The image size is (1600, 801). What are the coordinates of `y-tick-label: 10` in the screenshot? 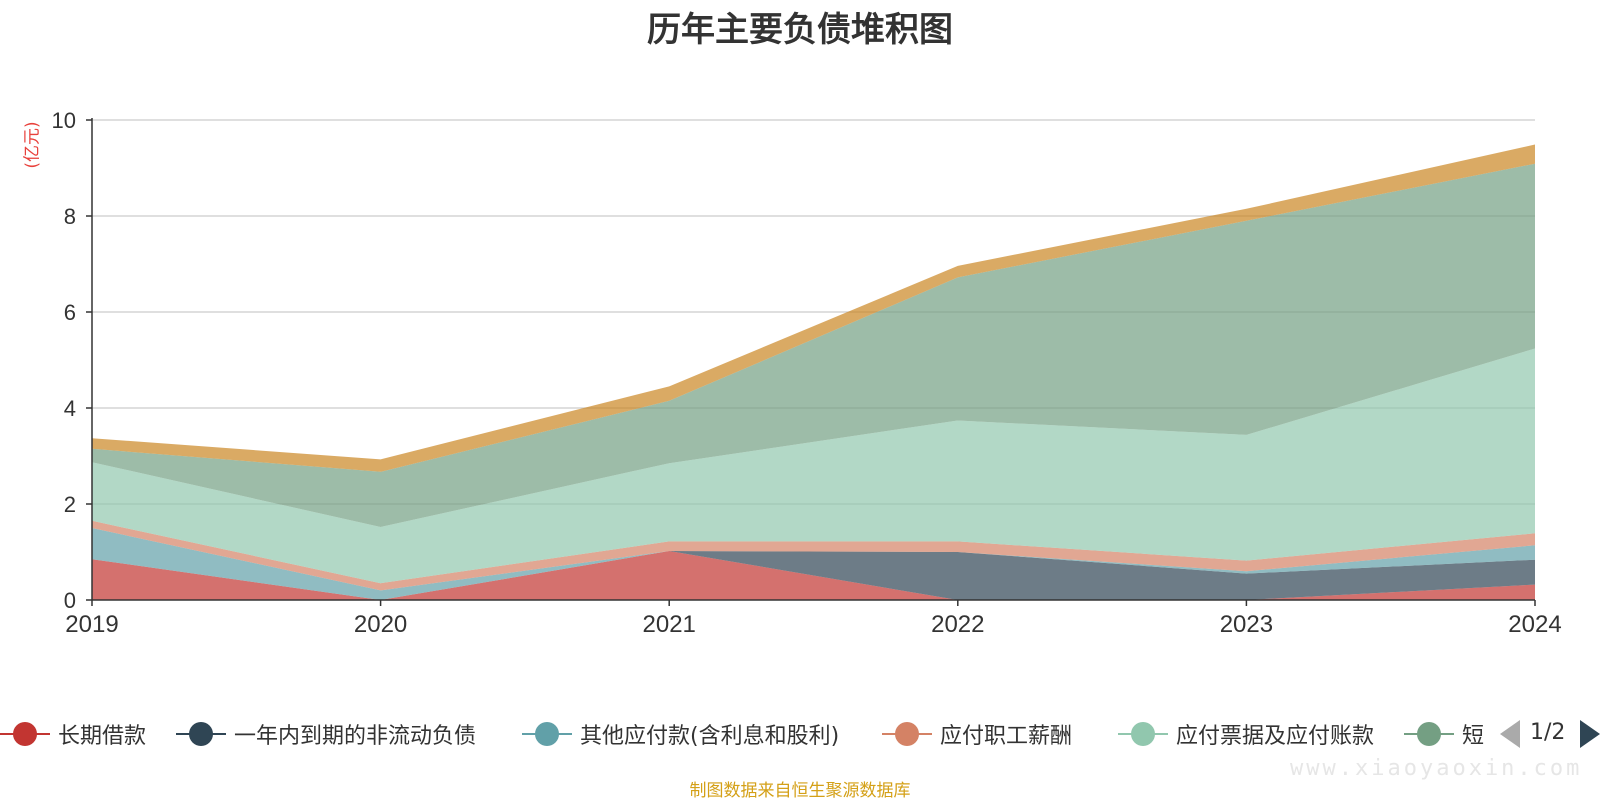 It's located at (64, 120).